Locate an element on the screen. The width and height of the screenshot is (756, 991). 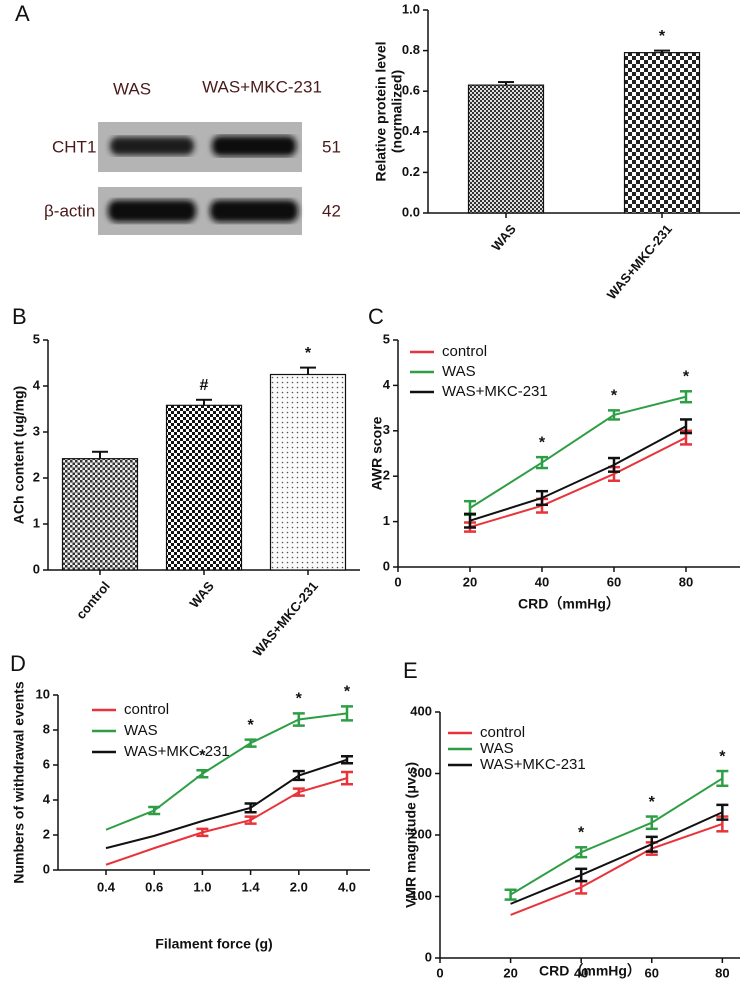
y-tick-label: 0.0 is located at coordinates (411, 211).